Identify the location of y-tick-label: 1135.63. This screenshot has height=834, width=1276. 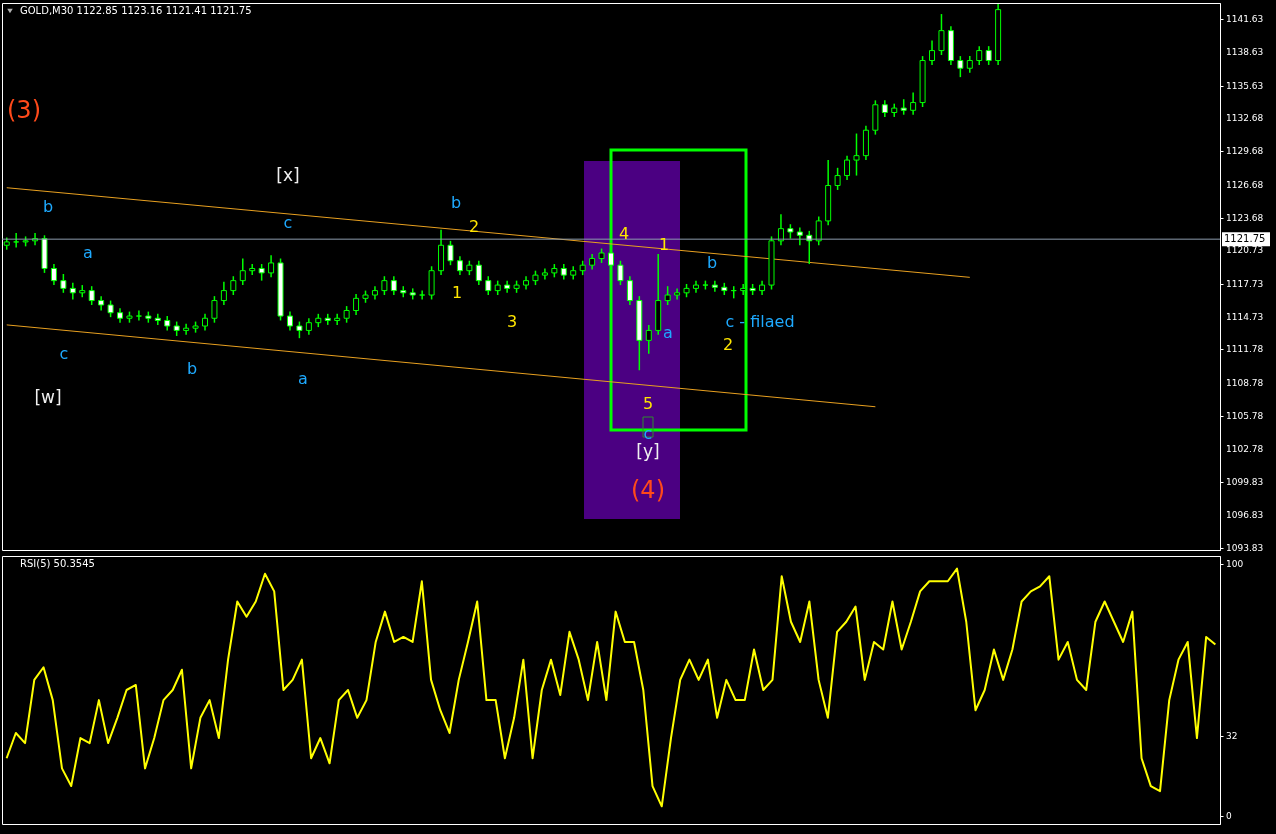
(1245, 85).